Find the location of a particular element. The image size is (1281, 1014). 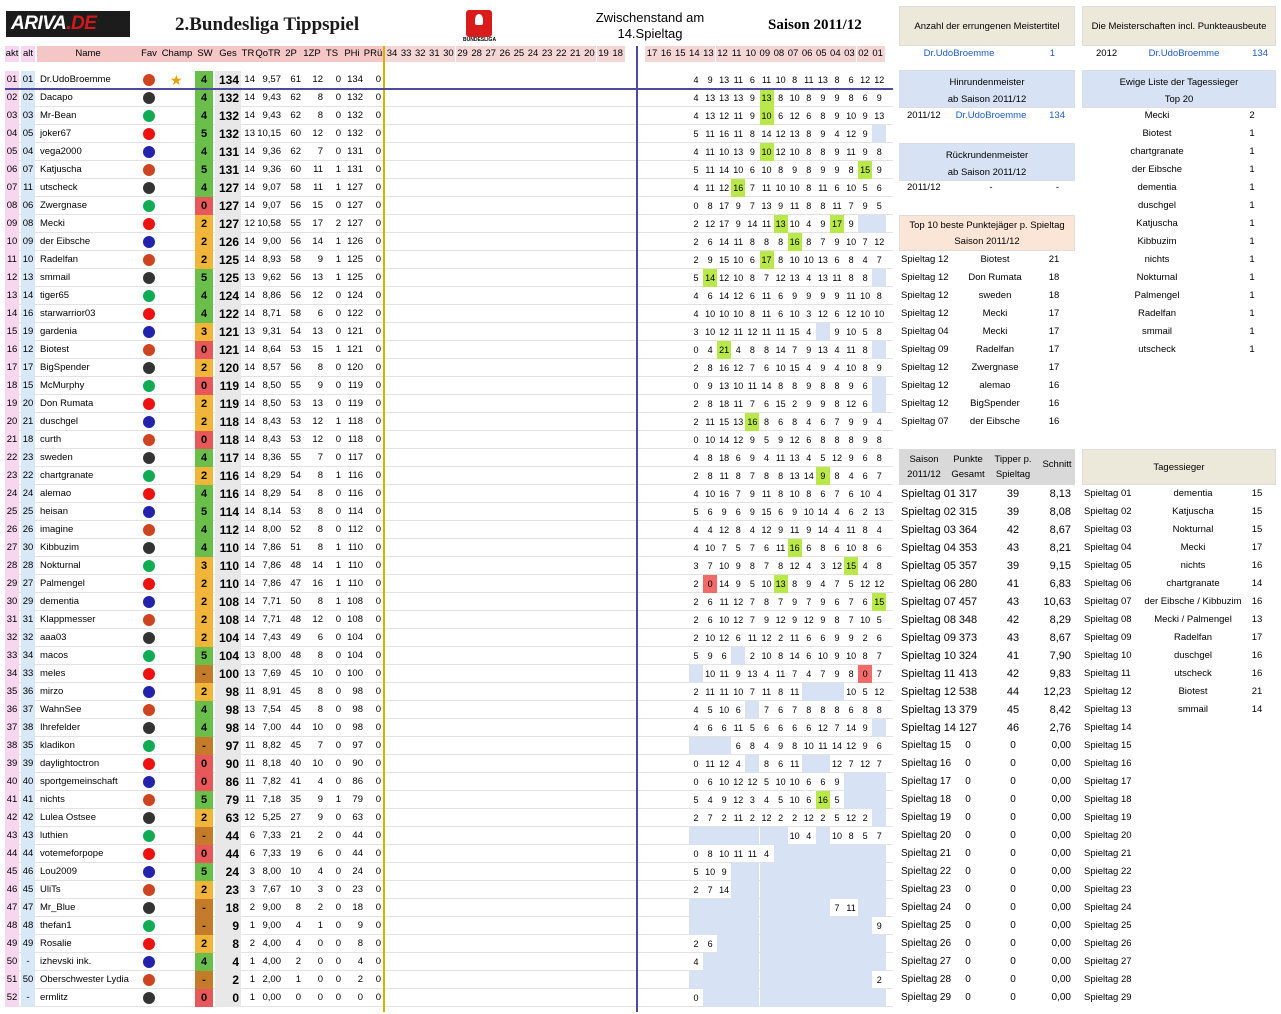

player-name: Palmengel is located at coordinates (62, 583).